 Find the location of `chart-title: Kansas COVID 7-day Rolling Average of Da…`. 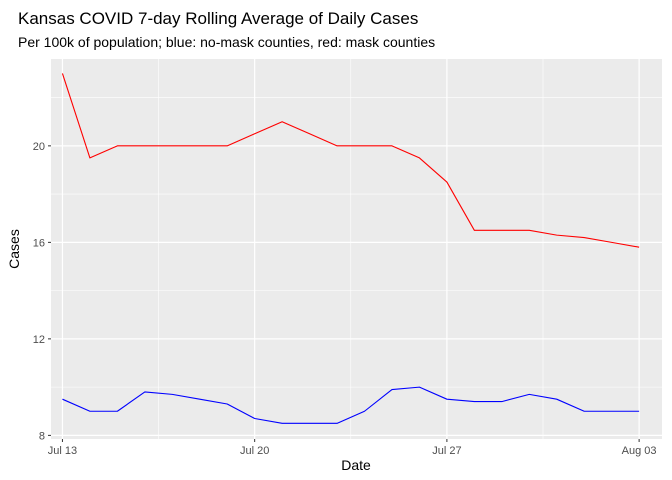

chart-title: Kansas COVID 7-day Rolling Average of Da… is located at coordinates (218, 18).